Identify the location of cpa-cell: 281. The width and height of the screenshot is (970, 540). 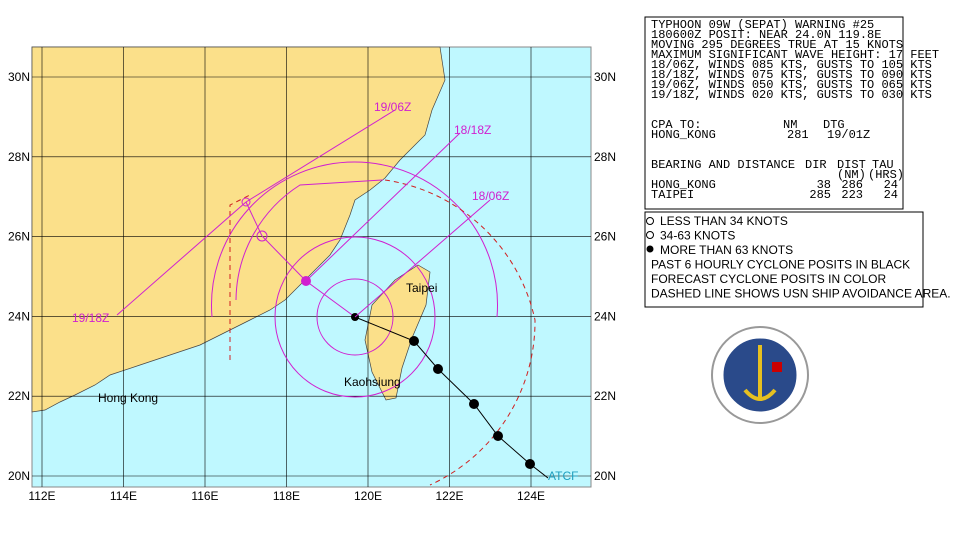
(798, 135).